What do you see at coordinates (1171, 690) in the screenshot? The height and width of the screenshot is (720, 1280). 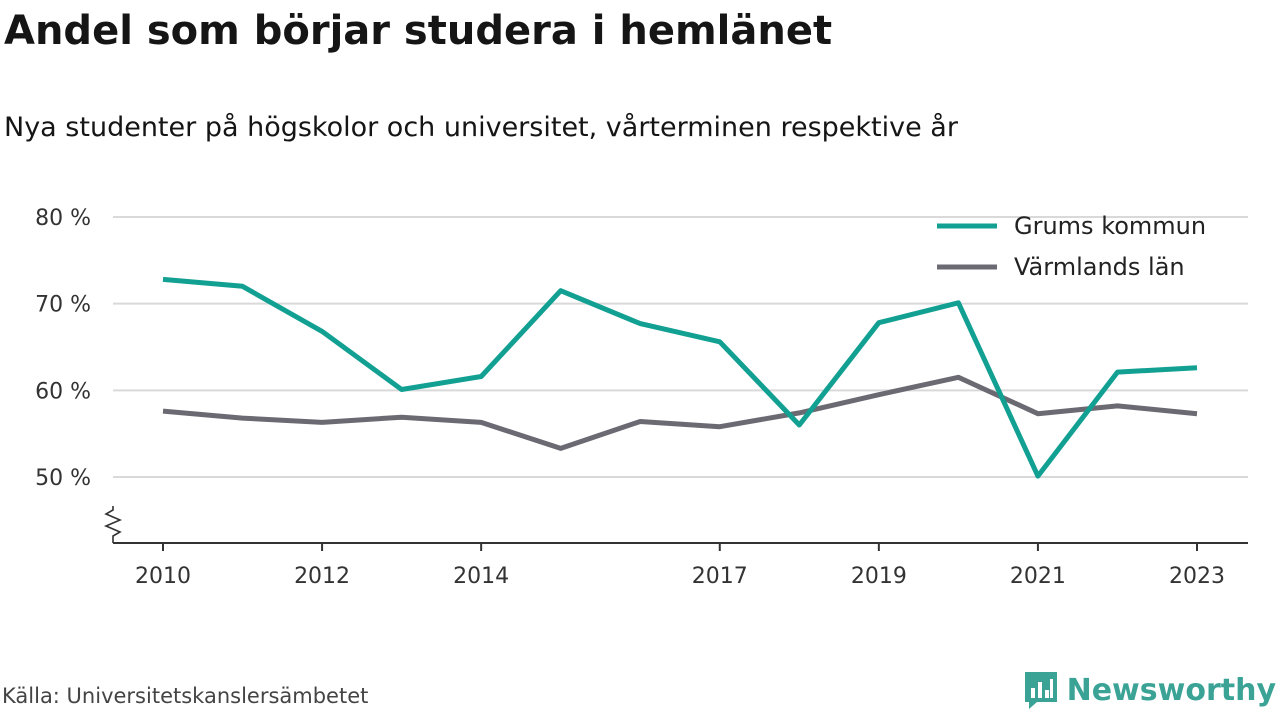 I see `brand-name: Newsworthy` at bounding box center [1171, 690].